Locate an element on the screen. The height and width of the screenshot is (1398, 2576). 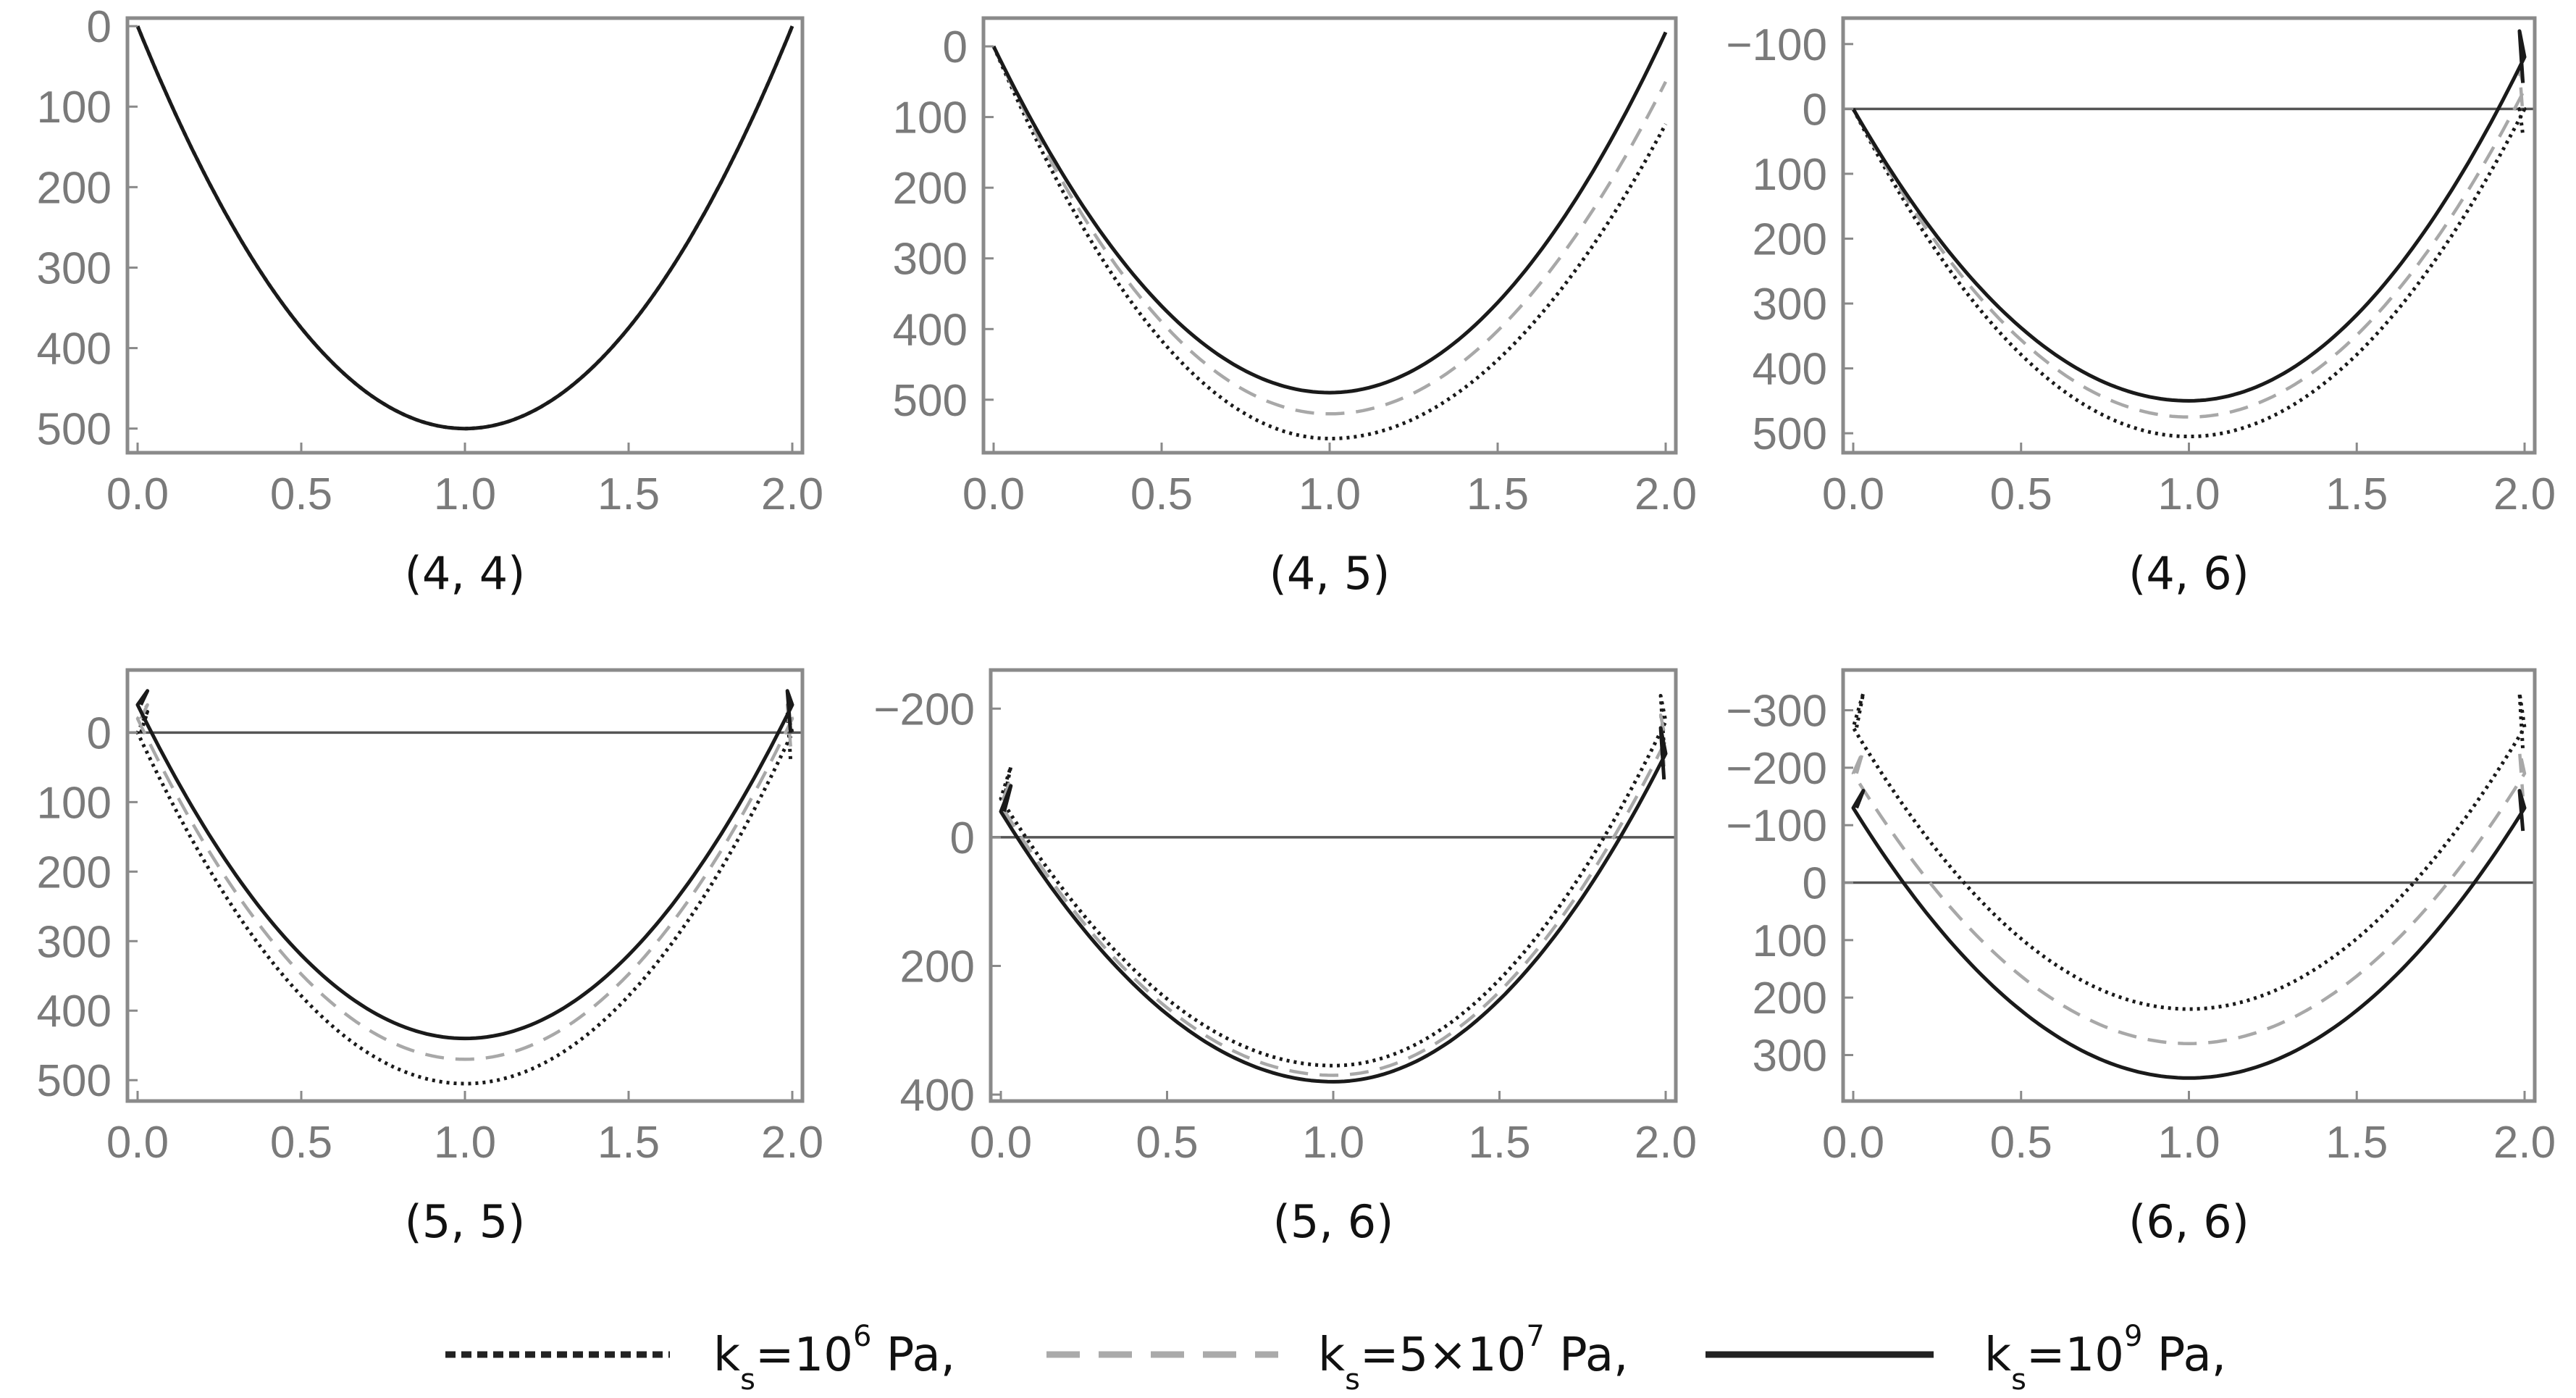
panel-1: 0 100 200 300 400 500 0.0 0.5 1.0 1.5 2.0 (4, 4) is located at coordinates (430, 301).